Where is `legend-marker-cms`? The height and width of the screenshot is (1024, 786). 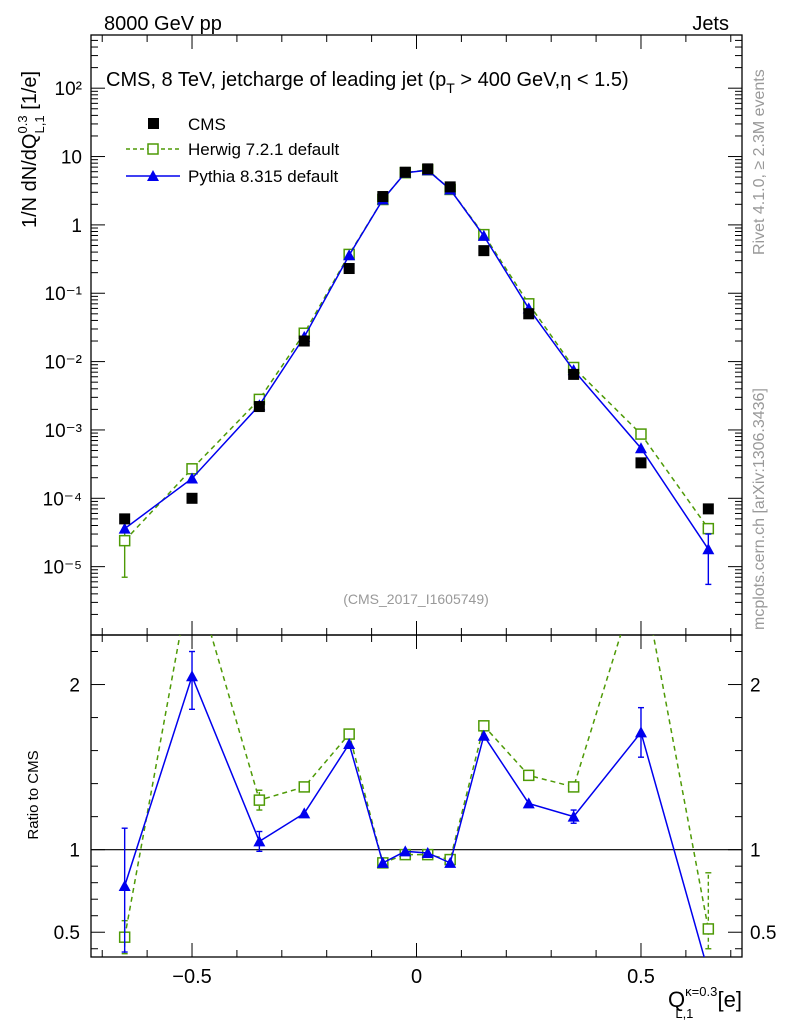 legend-marker-cms is located at coordinates (153, 123).